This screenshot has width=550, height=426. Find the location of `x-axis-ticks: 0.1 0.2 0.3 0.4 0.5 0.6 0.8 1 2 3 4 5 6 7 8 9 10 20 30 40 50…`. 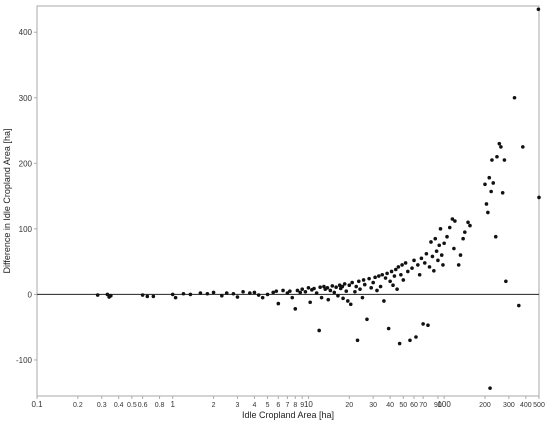

x-axis-ticks: 0.1 0.2 0.3 0.4 0.5 0.6 0.8 1 2 3 4 5 6 7 8 9 10 20 30 40 50… is located at coordinates (288, 402).